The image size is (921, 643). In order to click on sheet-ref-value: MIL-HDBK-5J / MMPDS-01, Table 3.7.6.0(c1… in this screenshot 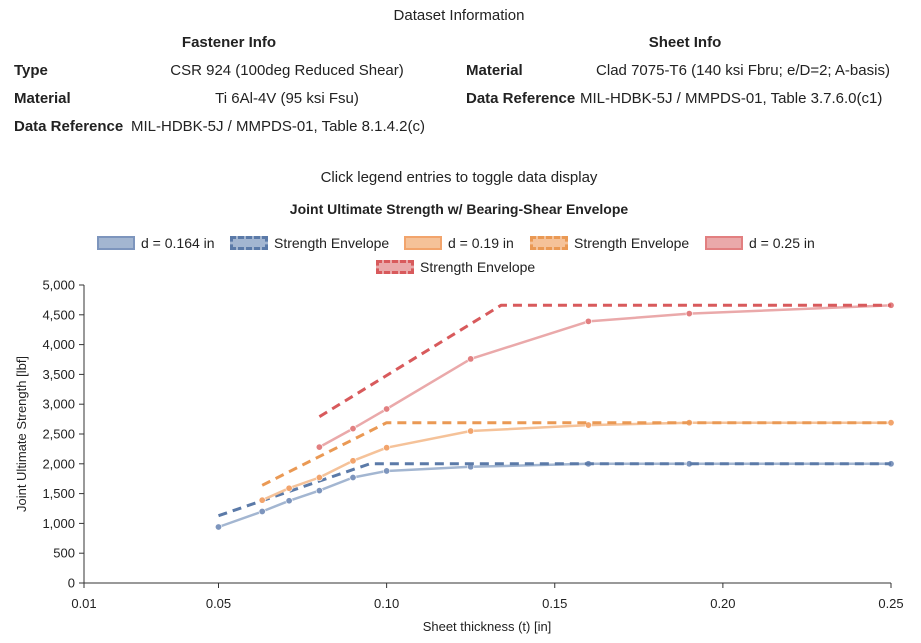, I will do `click(731, 98)`.